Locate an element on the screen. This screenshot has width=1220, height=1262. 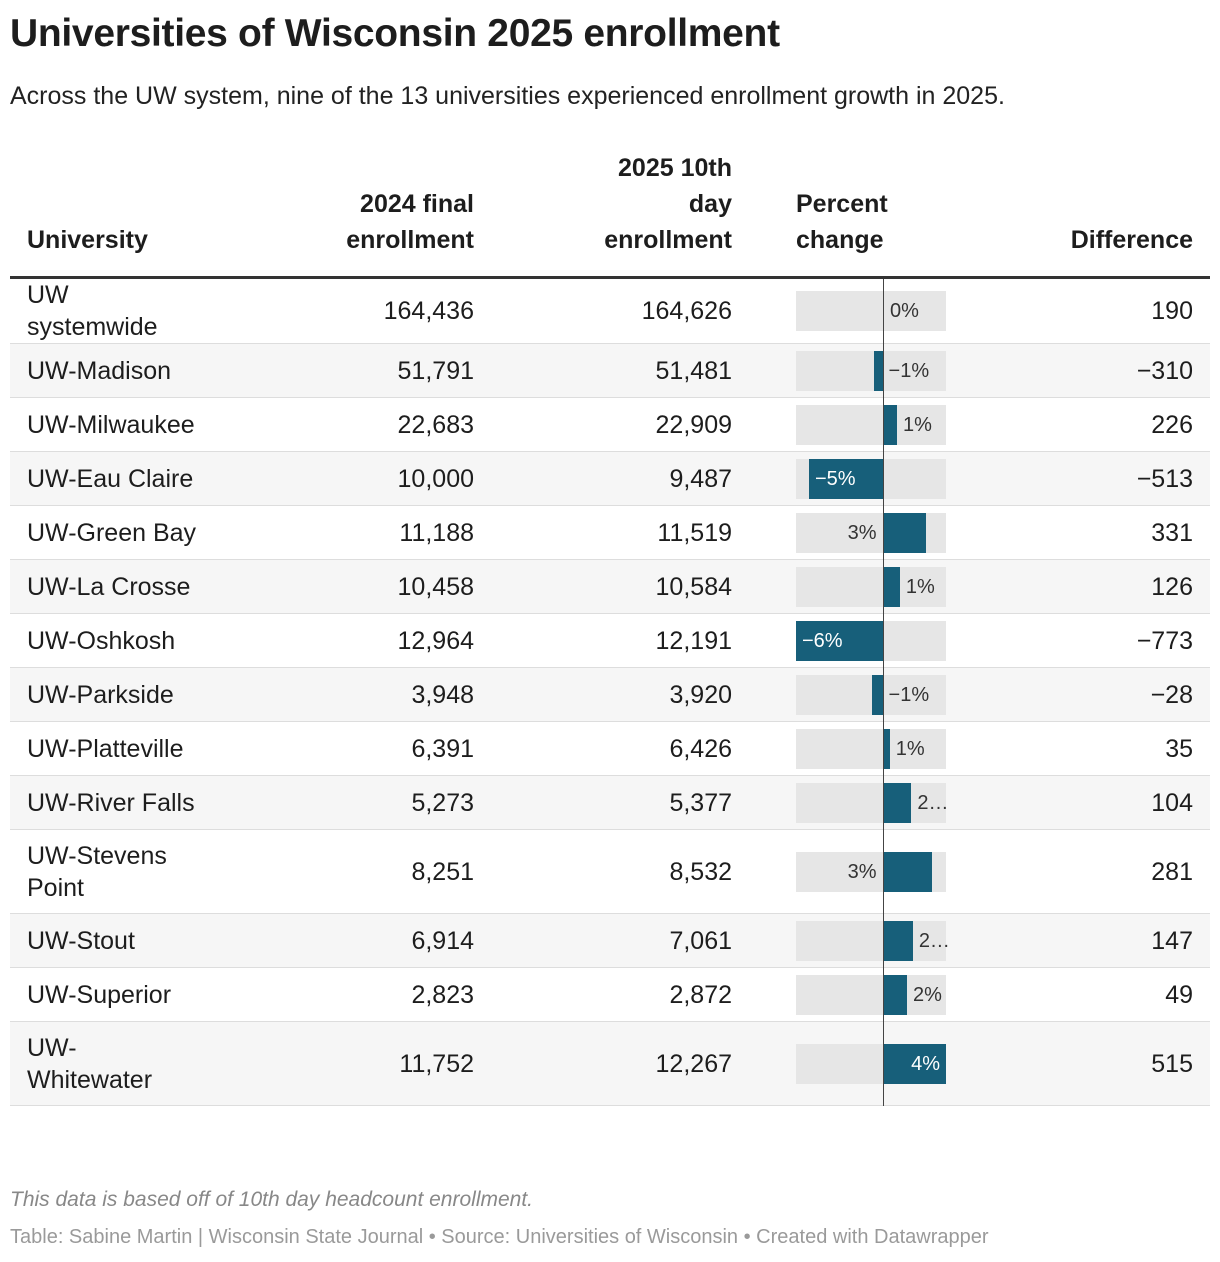
percent-cell: 2% is located at coordinates (864, 994).